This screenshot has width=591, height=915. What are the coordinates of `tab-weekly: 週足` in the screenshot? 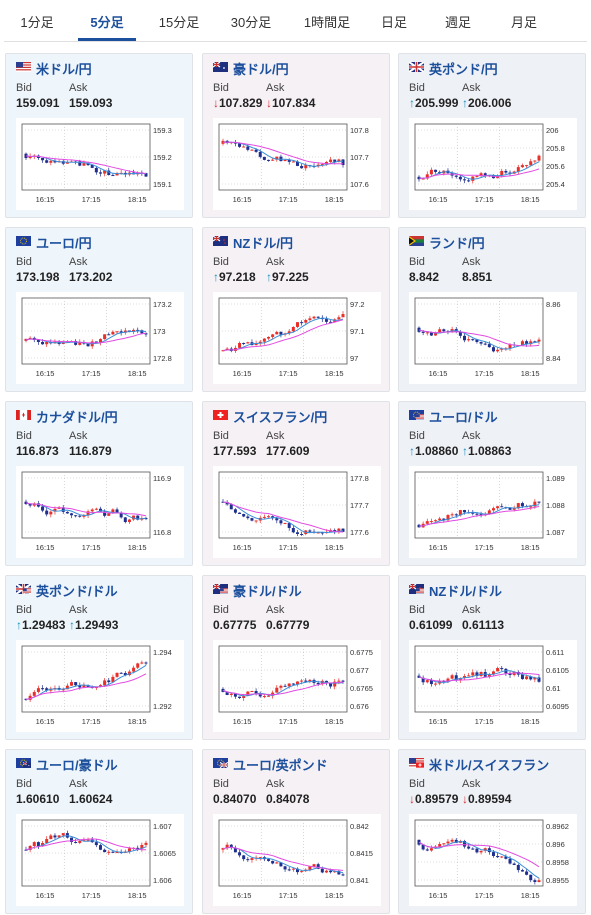 It's located at (457, 22).